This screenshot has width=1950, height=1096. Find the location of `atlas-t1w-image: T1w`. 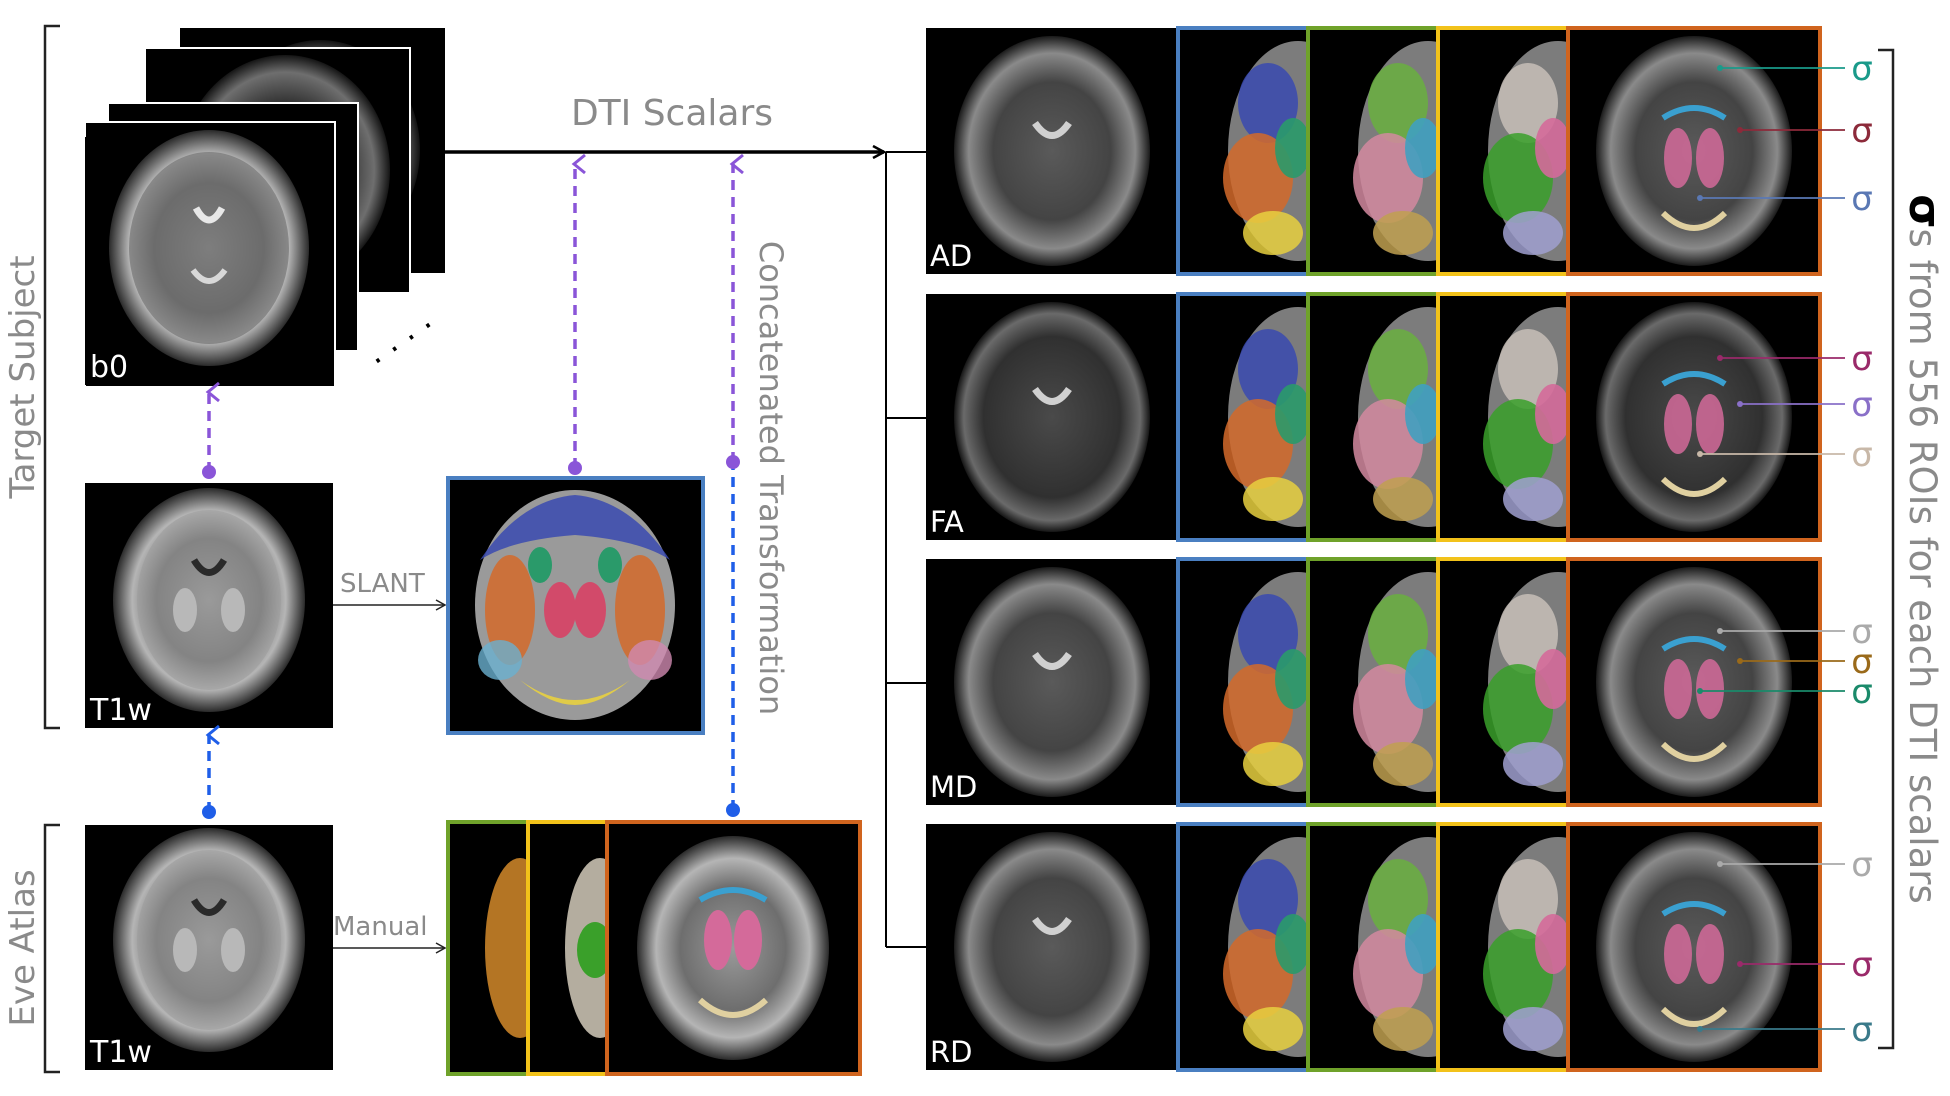

atlas-t1w-image: T1w is located at coordinates (209, 947).